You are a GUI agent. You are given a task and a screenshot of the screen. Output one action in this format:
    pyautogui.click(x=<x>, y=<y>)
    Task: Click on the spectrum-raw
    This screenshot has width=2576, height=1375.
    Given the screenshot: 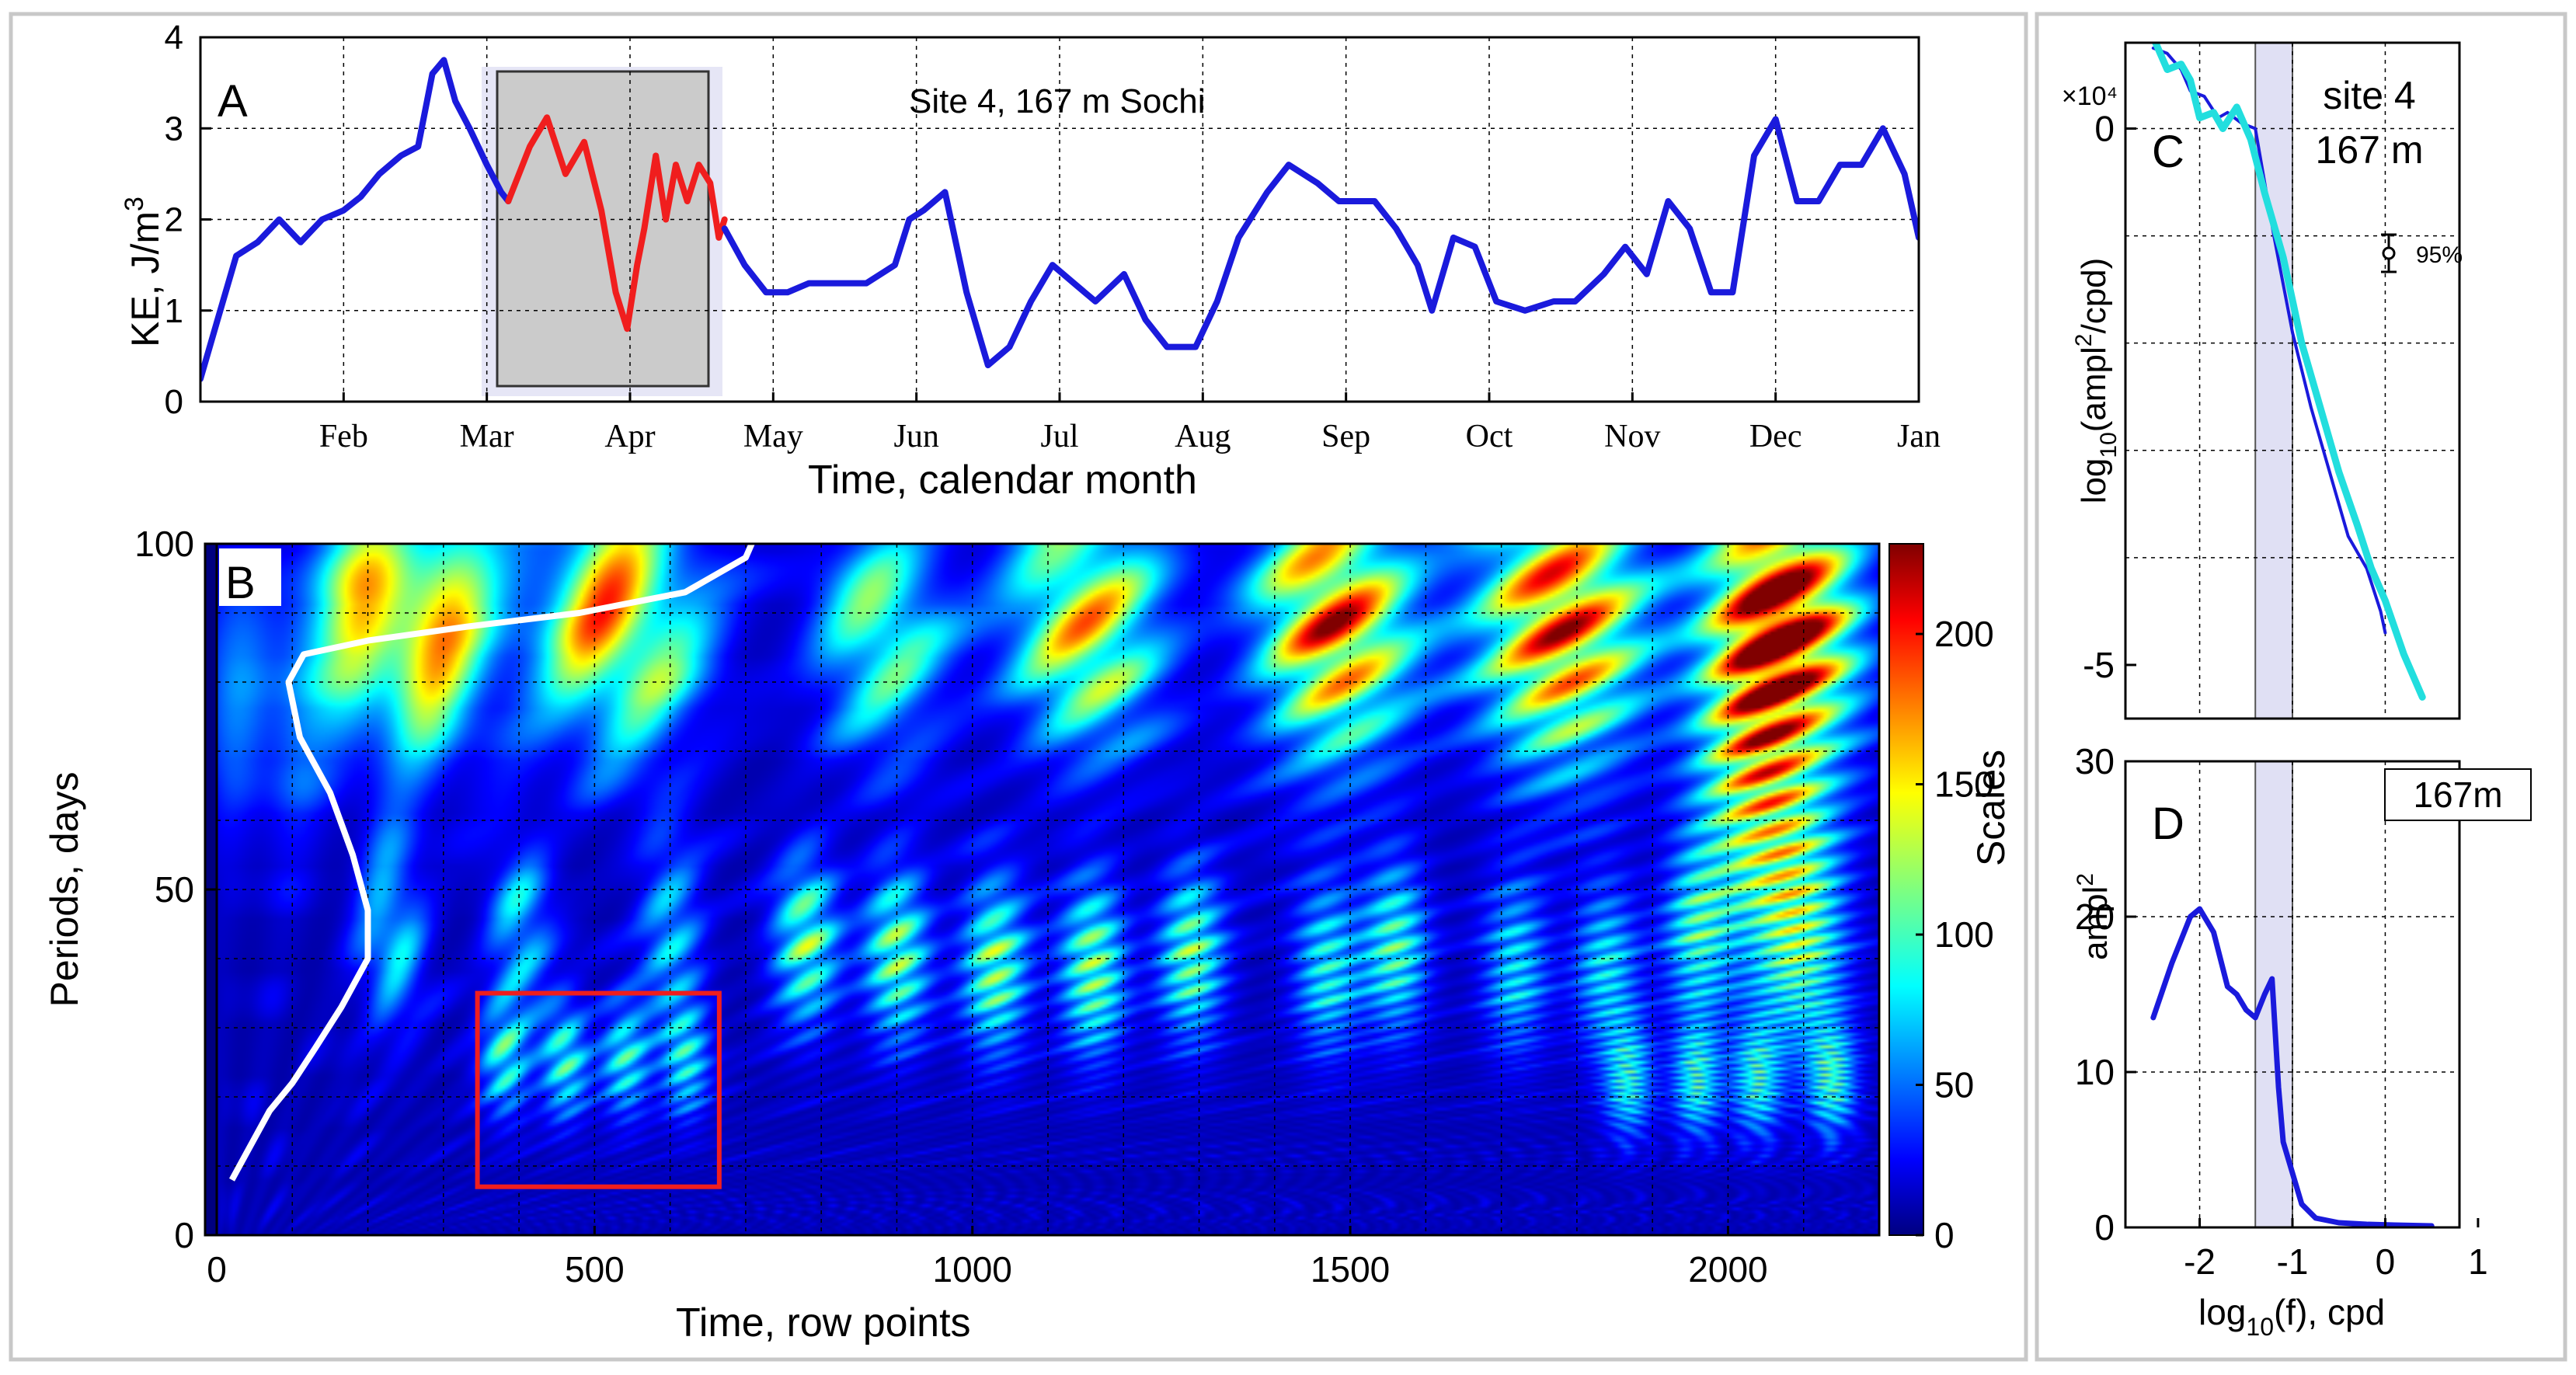 What is the action you would take?
    pyautogui.click(x=2269, y=341)
    